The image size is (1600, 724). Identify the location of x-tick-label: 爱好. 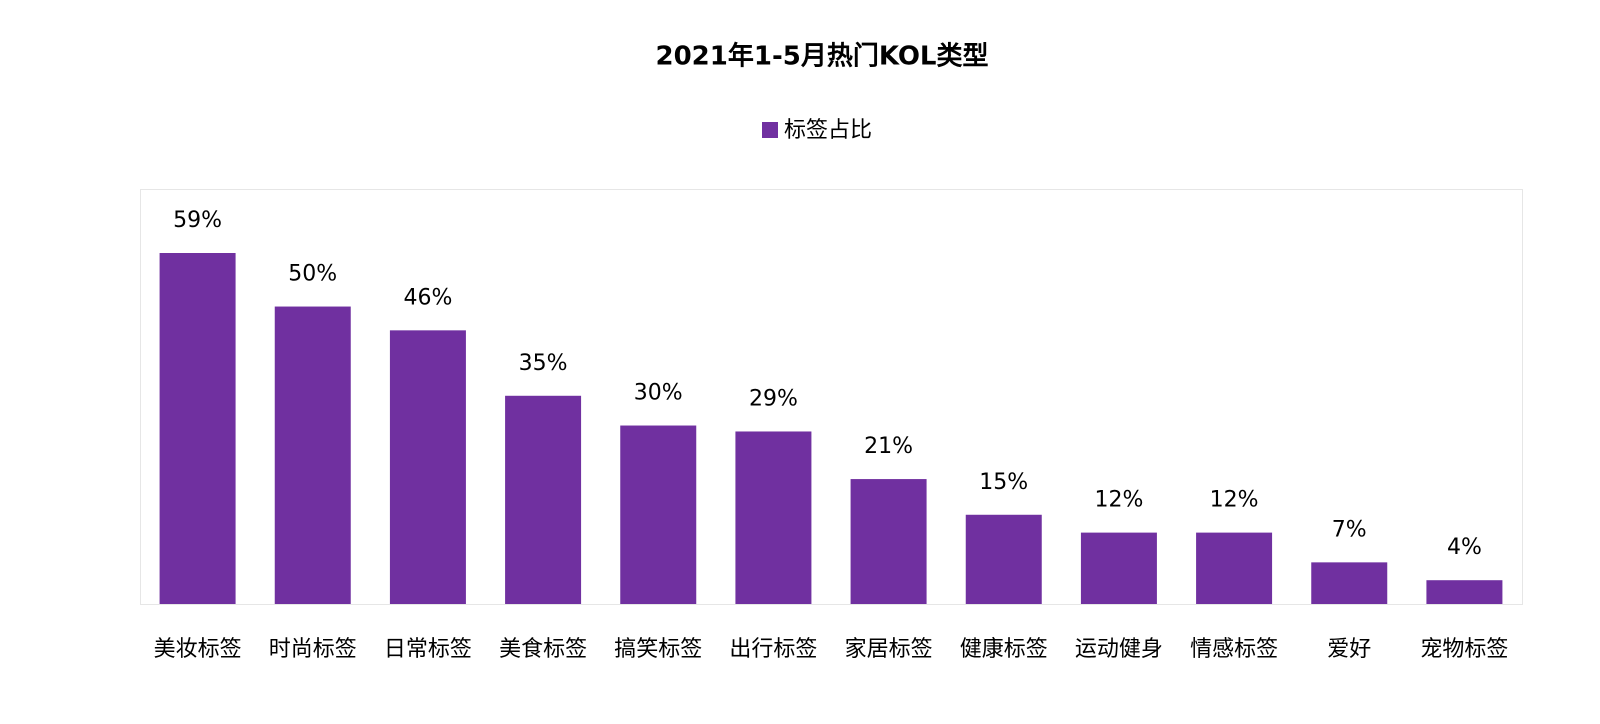
(1349, 649).